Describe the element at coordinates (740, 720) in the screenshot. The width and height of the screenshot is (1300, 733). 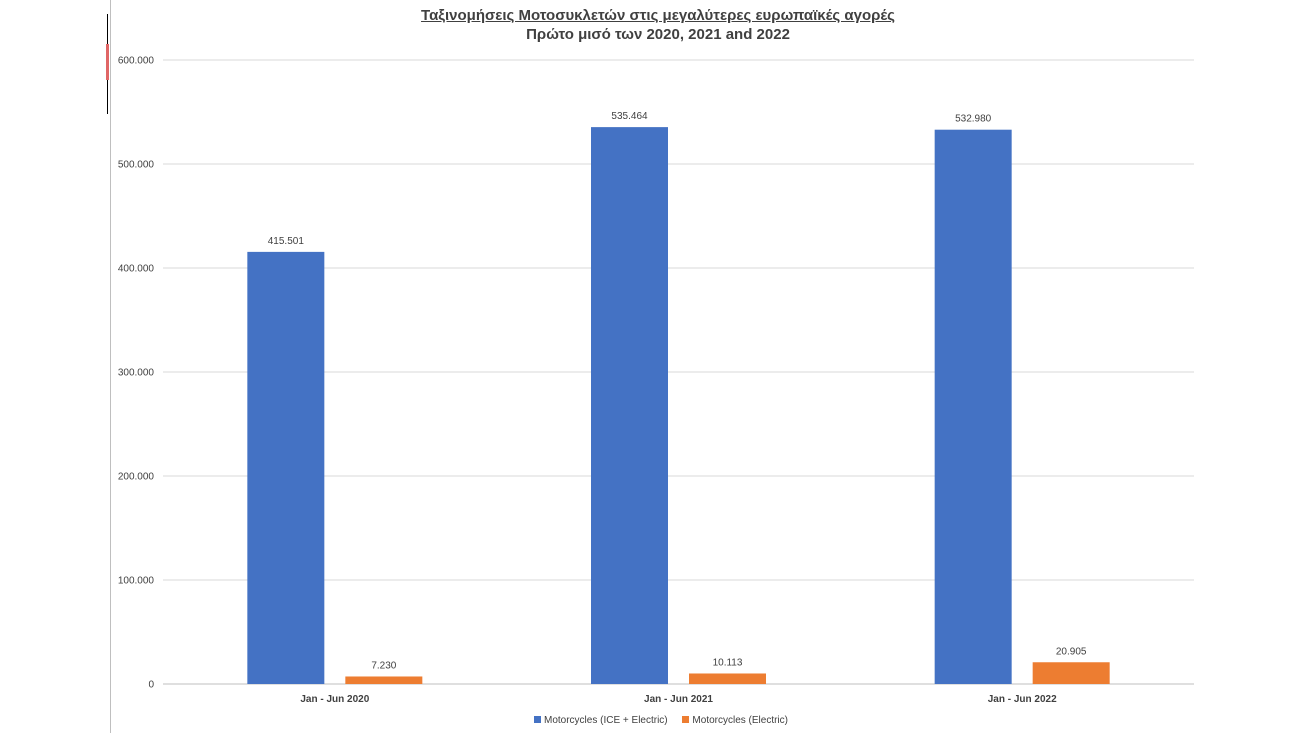
I see `legend-label-electric: Motorcycles (Electric)` at that location.